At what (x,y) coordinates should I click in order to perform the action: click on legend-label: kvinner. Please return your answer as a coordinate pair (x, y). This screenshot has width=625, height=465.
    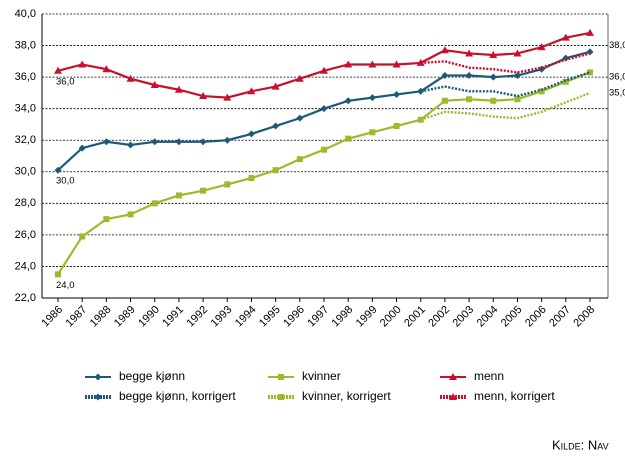
    Looking at the image, I should click on (321, 376).